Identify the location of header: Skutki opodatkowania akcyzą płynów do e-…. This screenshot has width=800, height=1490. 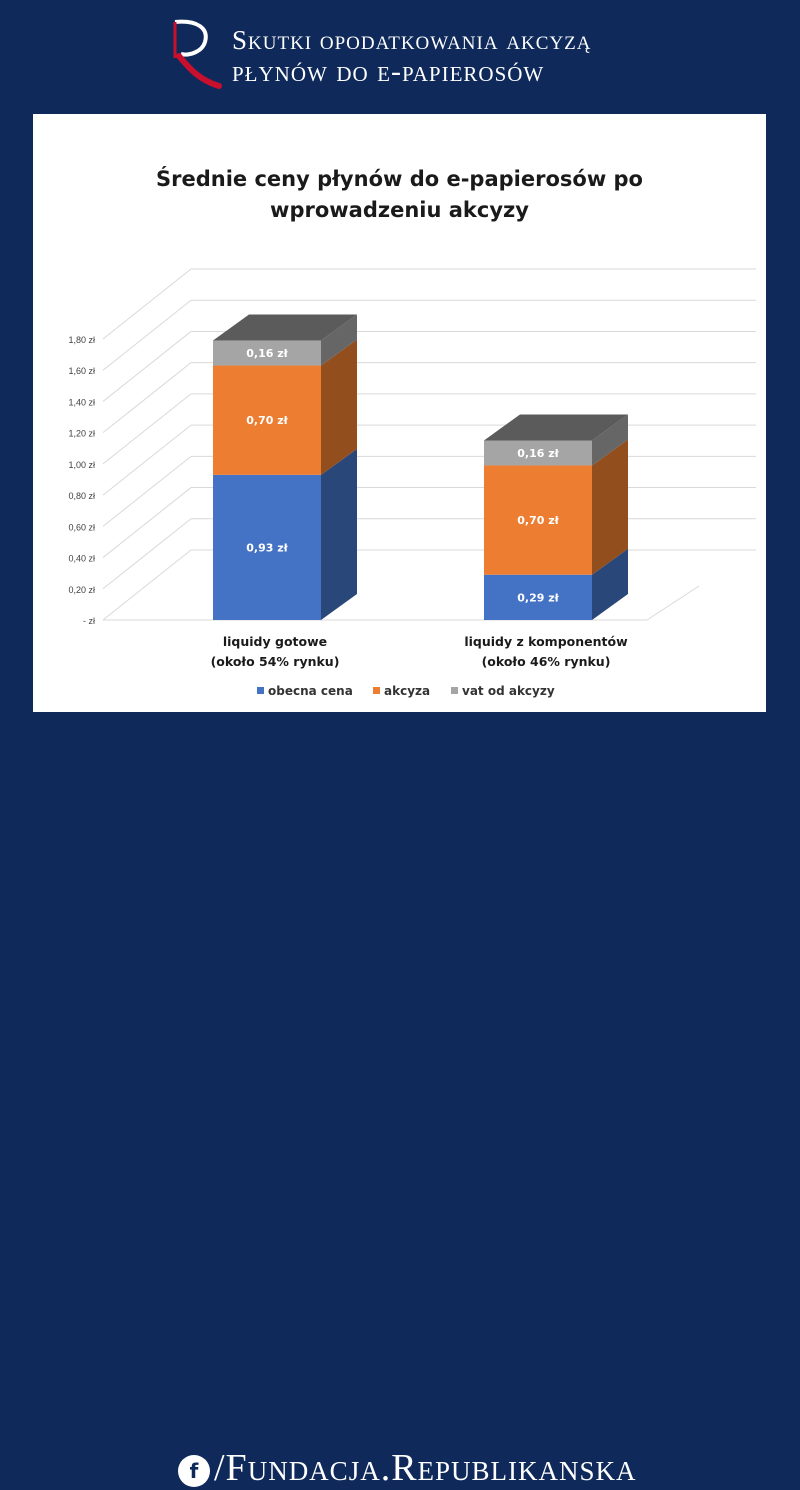
(400, 55).